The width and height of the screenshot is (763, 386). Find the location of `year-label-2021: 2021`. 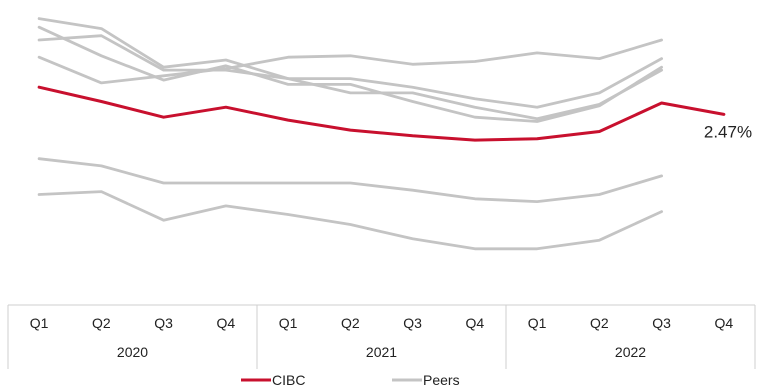

year-label-2021: 2021 is located at coordinates (381, 352).